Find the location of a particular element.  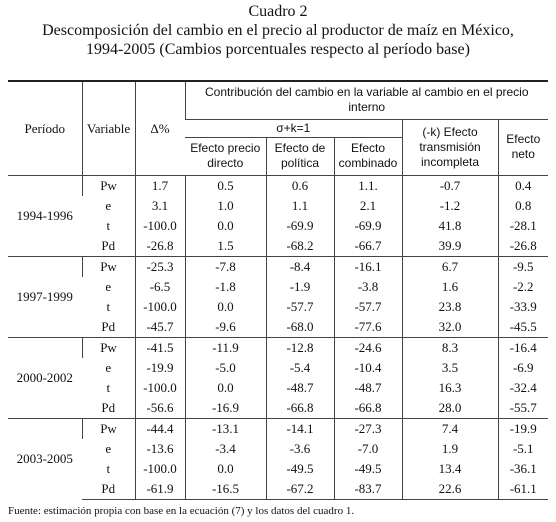

value-cell: -61.9 is located at coordinates (159, 489).